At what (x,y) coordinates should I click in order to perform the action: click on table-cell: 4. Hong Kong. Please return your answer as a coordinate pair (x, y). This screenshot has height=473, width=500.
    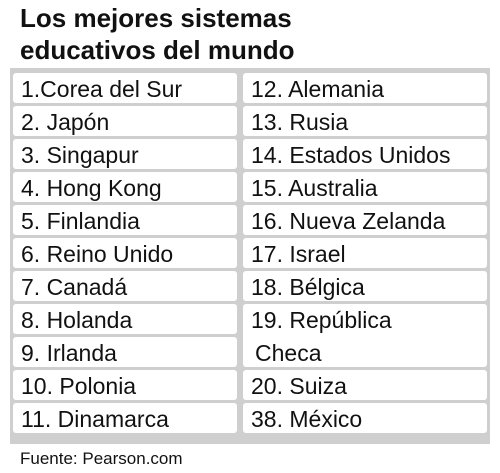
    Looking at the image, I should click on (125, 187).